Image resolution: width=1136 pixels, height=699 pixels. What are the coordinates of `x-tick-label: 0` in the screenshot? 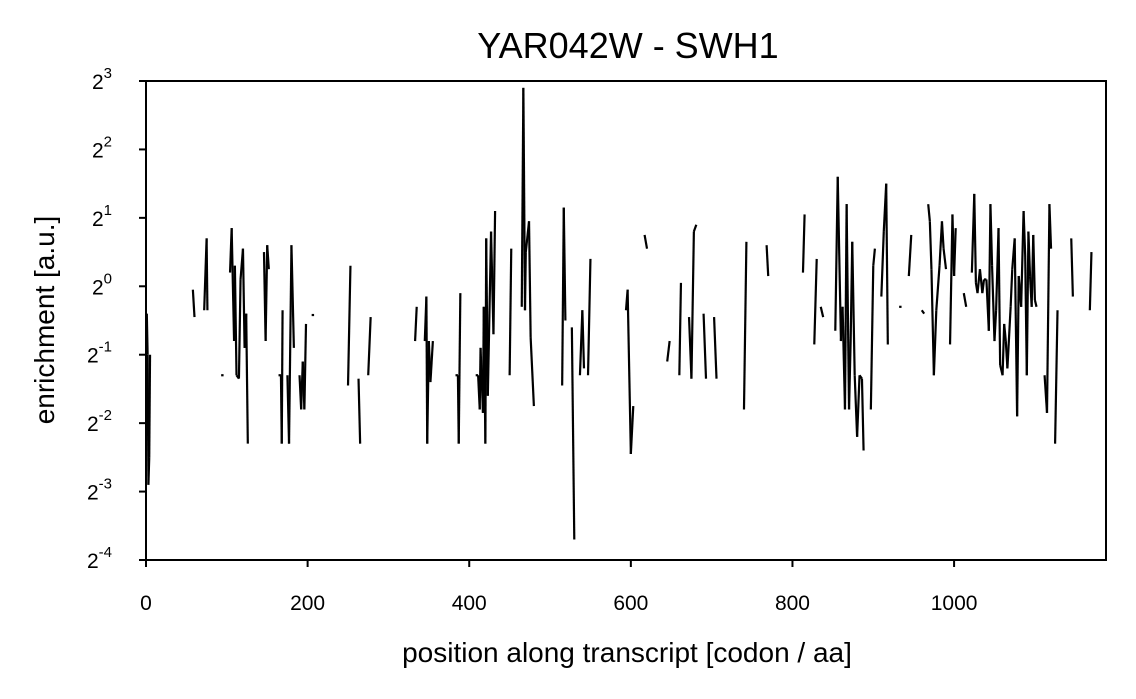 It's located at (146, 603).